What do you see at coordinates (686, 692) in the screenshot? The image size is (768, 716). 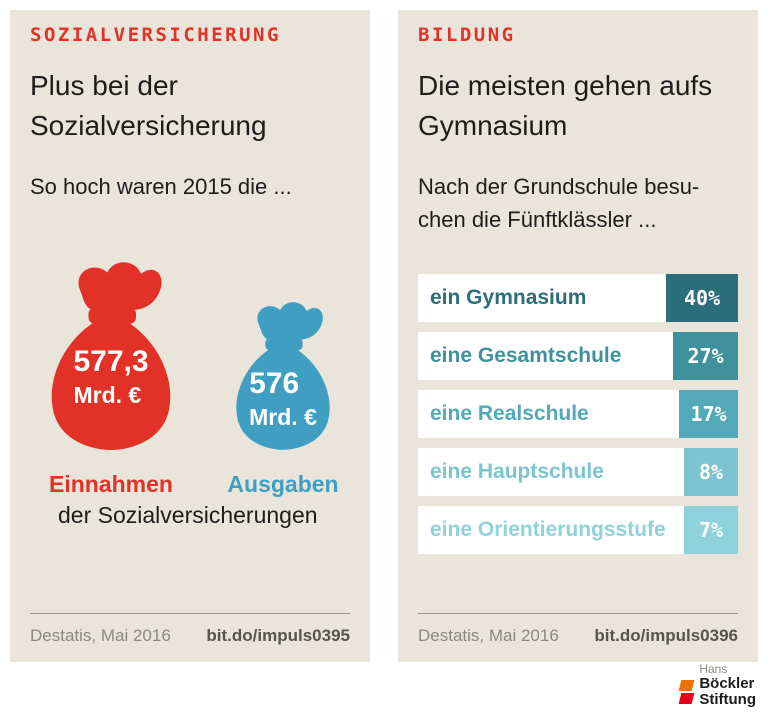 I see `logo-flag-icon` at bounding box center [686, 692].